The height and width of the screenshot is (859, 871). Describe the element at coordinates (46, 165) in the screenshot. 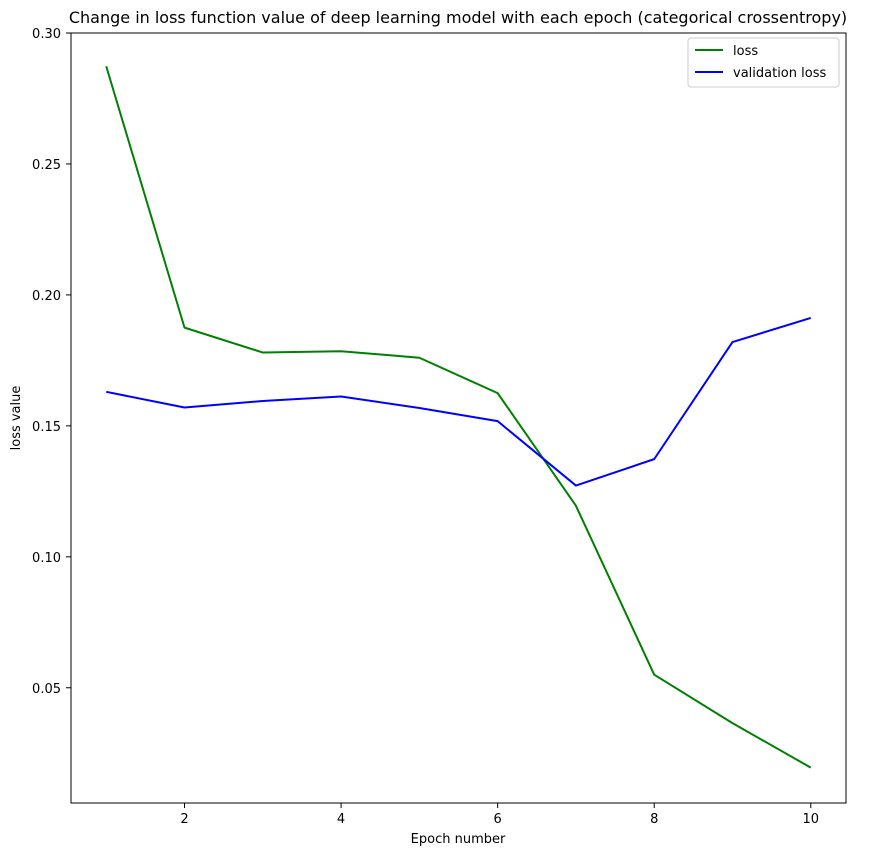

I see `y-tick-label: 0.25` at that location.